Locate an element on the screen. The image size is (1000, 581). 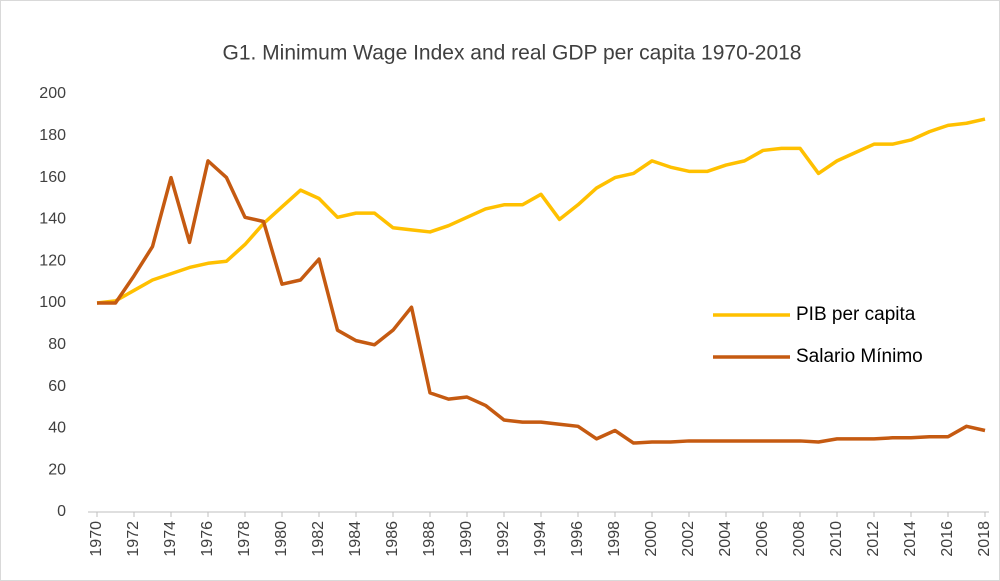
x-tick-label: 1982 is located at coordinates (318, 539).